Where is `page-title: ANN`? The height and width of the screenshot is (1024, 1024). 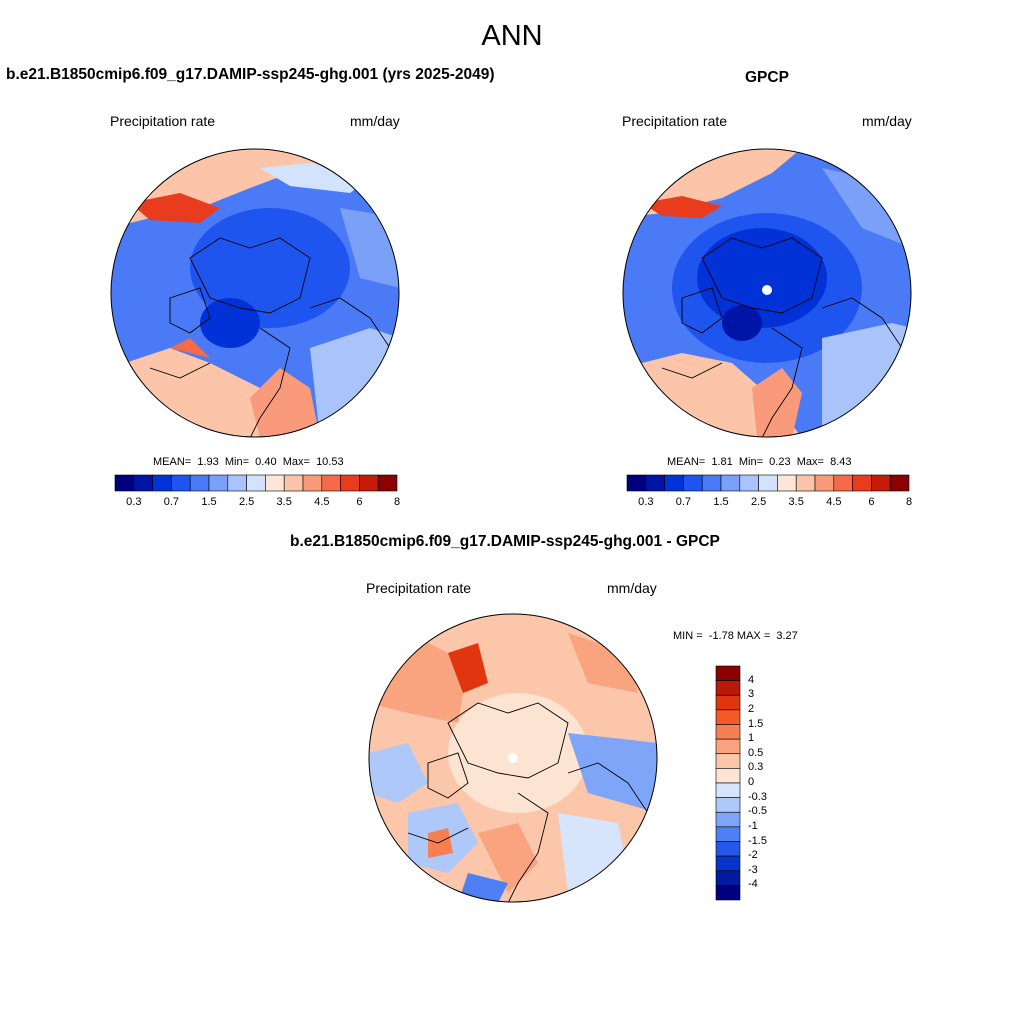
page-title: ANN is located at coordinates (512, 36).